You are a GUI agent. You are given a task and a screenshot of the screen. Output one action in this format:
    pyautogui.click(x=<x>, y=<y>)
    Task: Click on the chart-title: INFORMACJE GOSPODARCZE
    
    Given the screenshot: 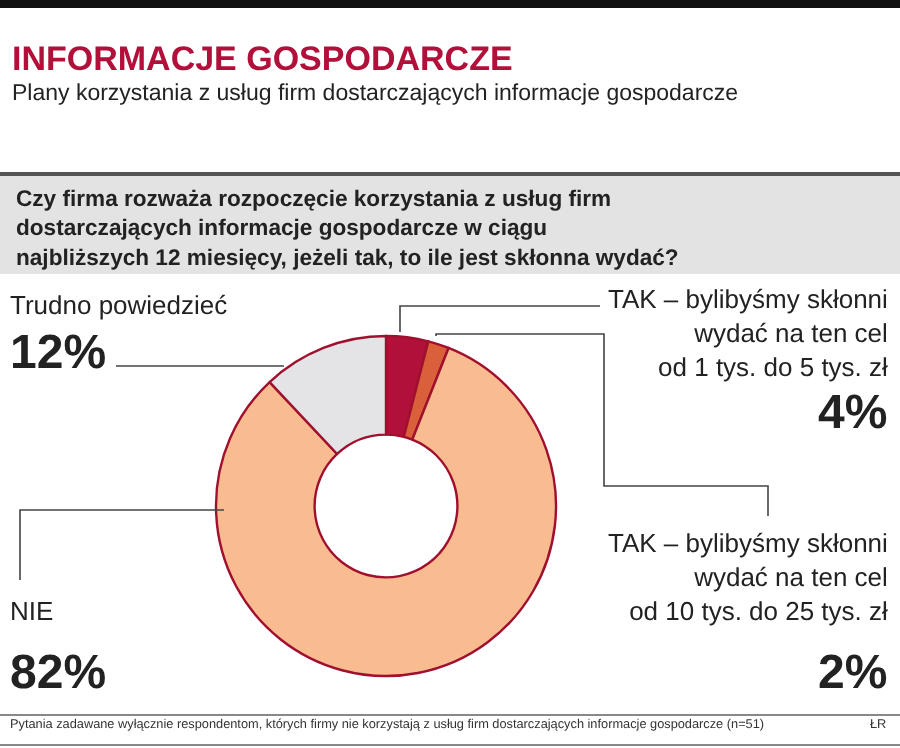 What is the action you would take?
    pyautogui.click(x=262, y=59)
    